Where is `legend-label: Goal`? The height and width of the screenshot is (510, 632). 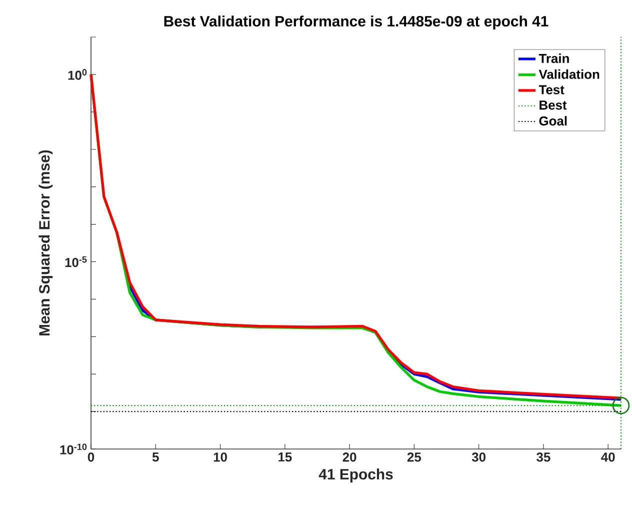 legend-label: Goal is located at coordinates (553, 121).